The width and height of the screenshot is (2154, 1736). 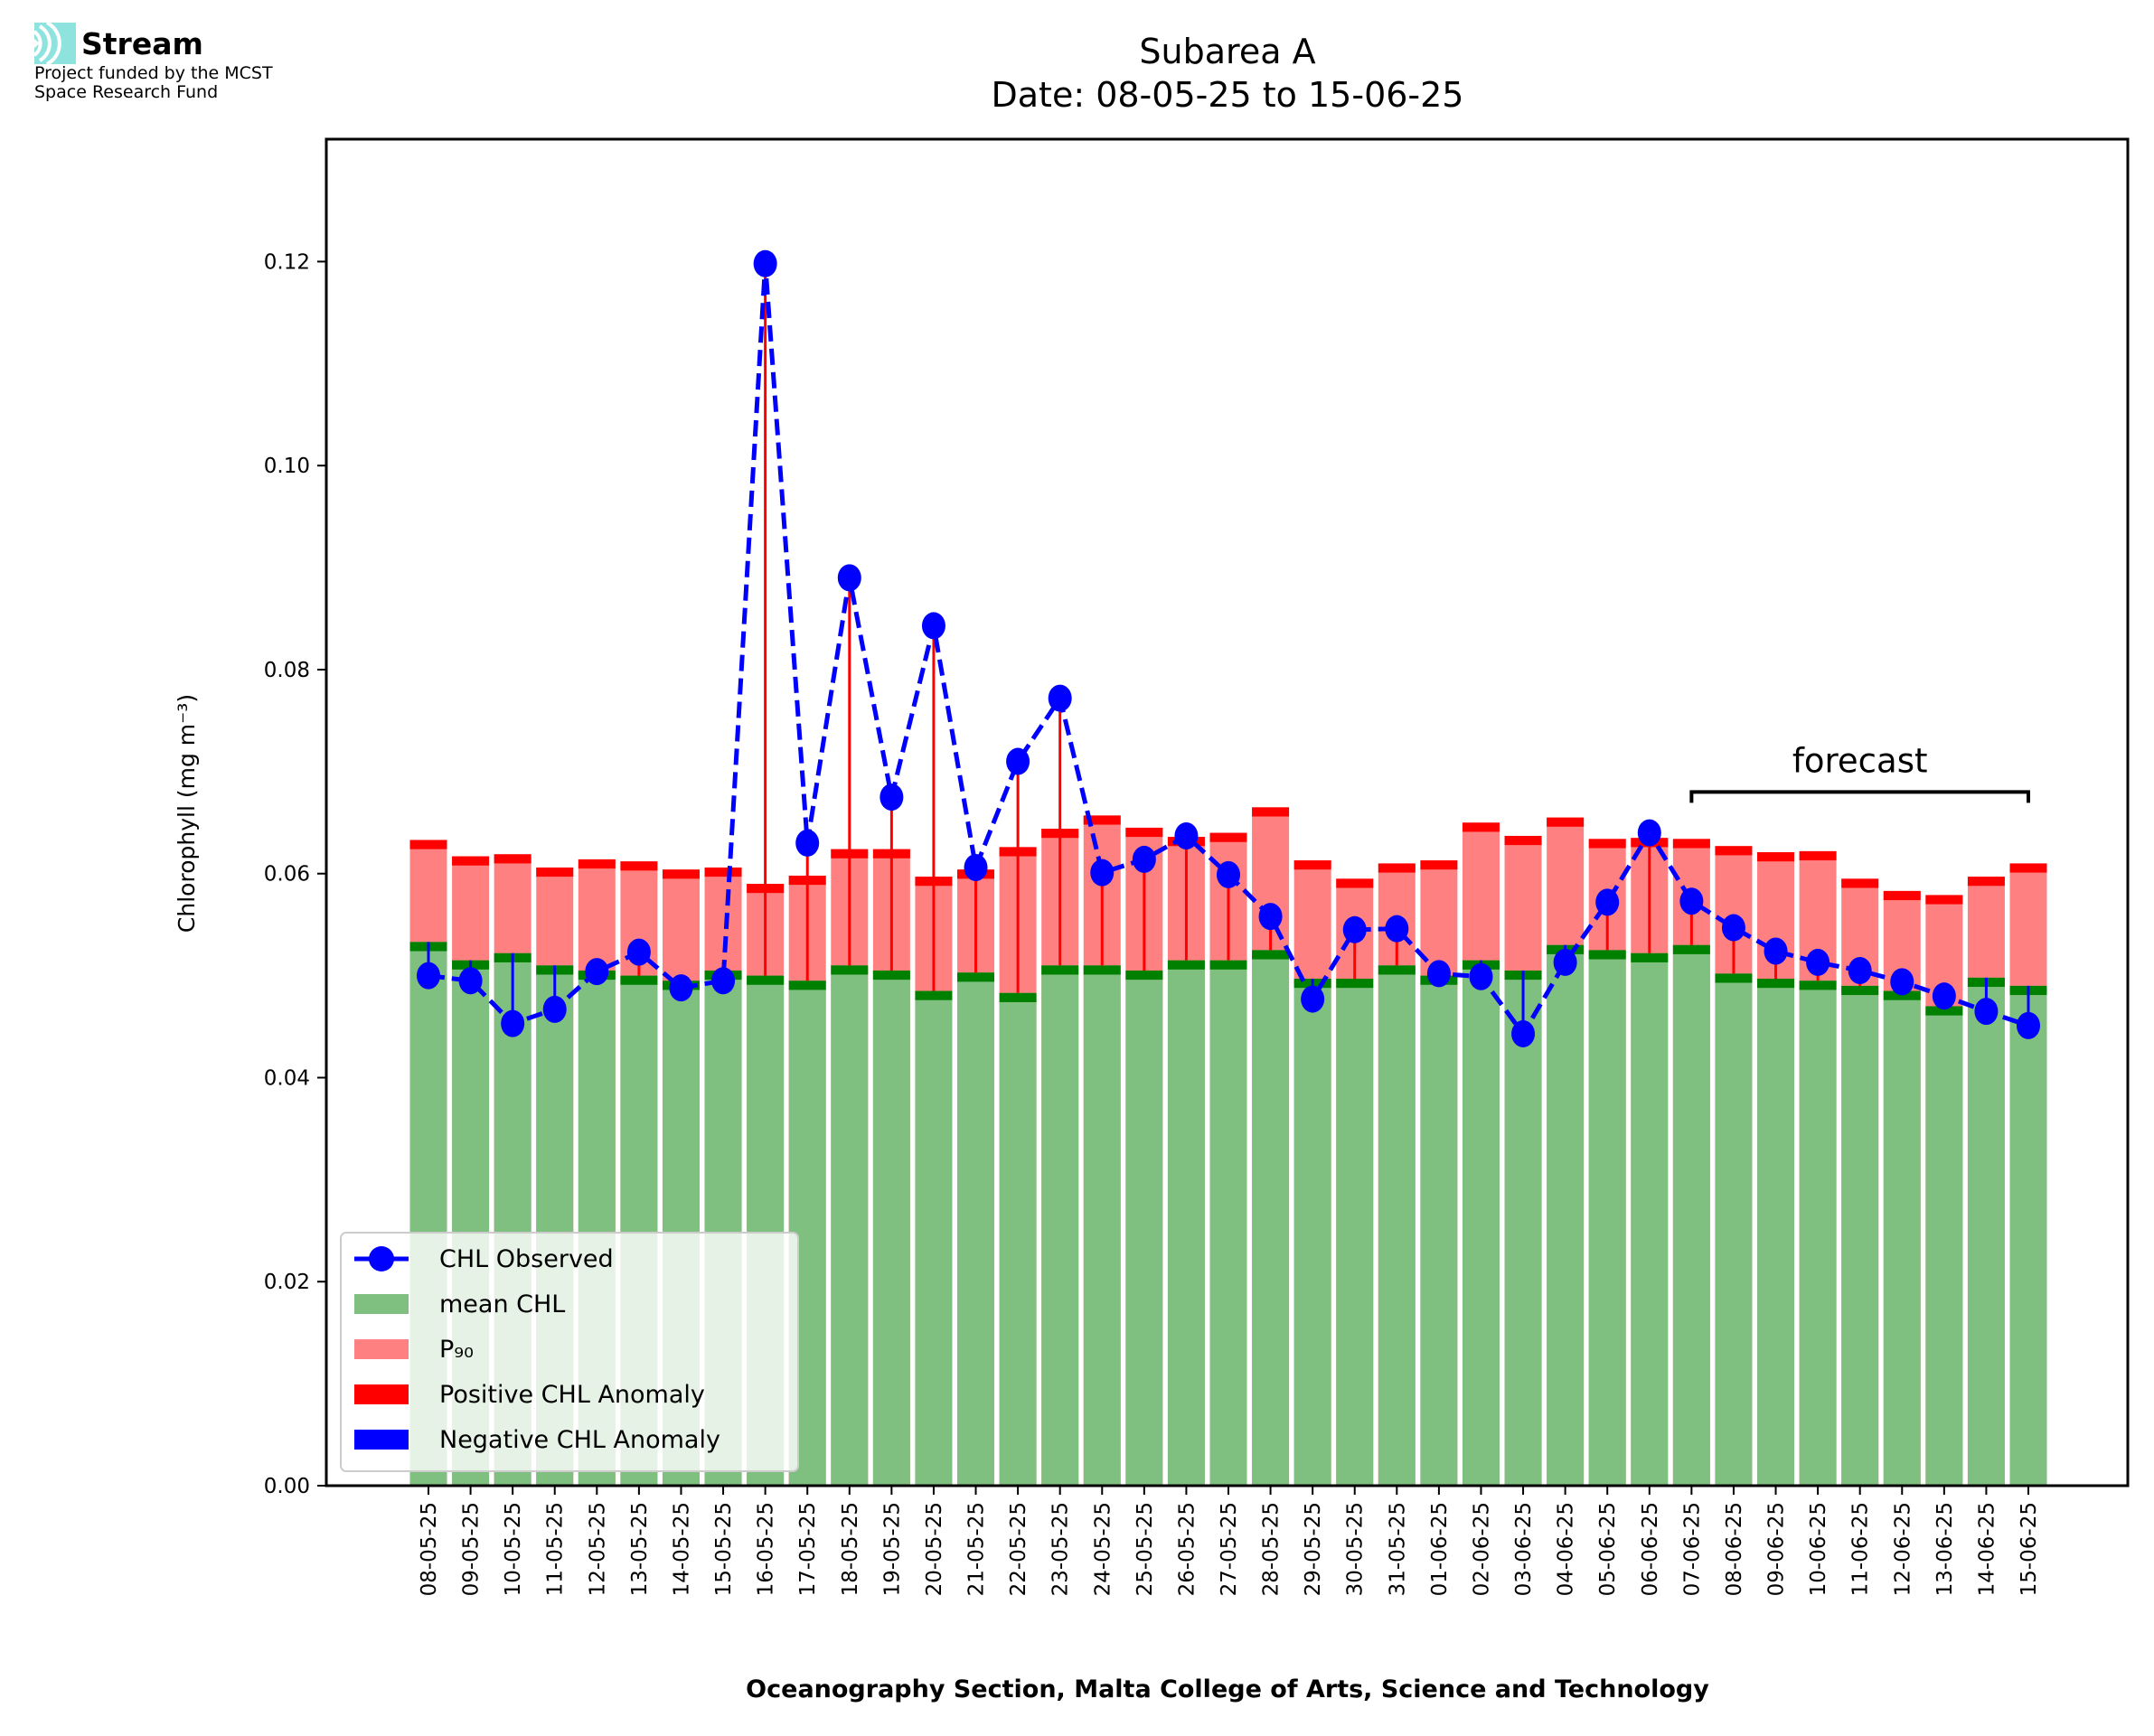 I want to click on x-tick-label: 10-06-25, so click(x=1818, y=1549).